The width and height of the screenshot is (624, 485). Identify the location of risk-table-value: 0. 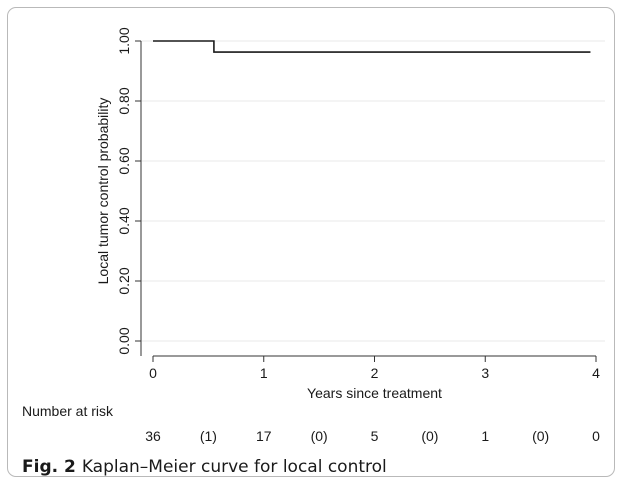
(596, 436).